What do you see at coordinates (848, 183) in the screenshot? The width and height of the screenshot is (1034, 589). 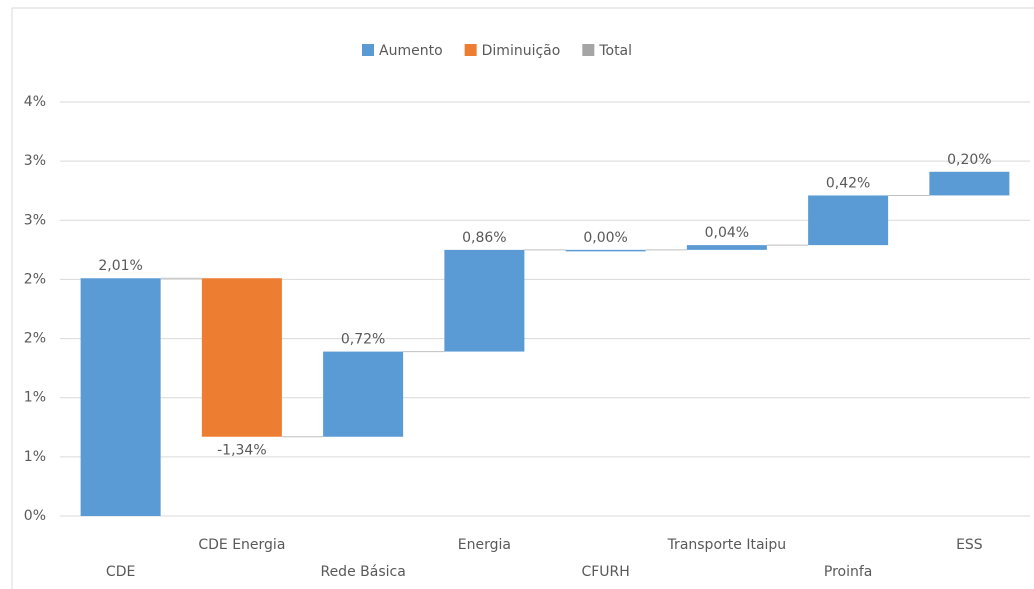 I see `value-label: 0,42%` at bounding box center [848, 183].